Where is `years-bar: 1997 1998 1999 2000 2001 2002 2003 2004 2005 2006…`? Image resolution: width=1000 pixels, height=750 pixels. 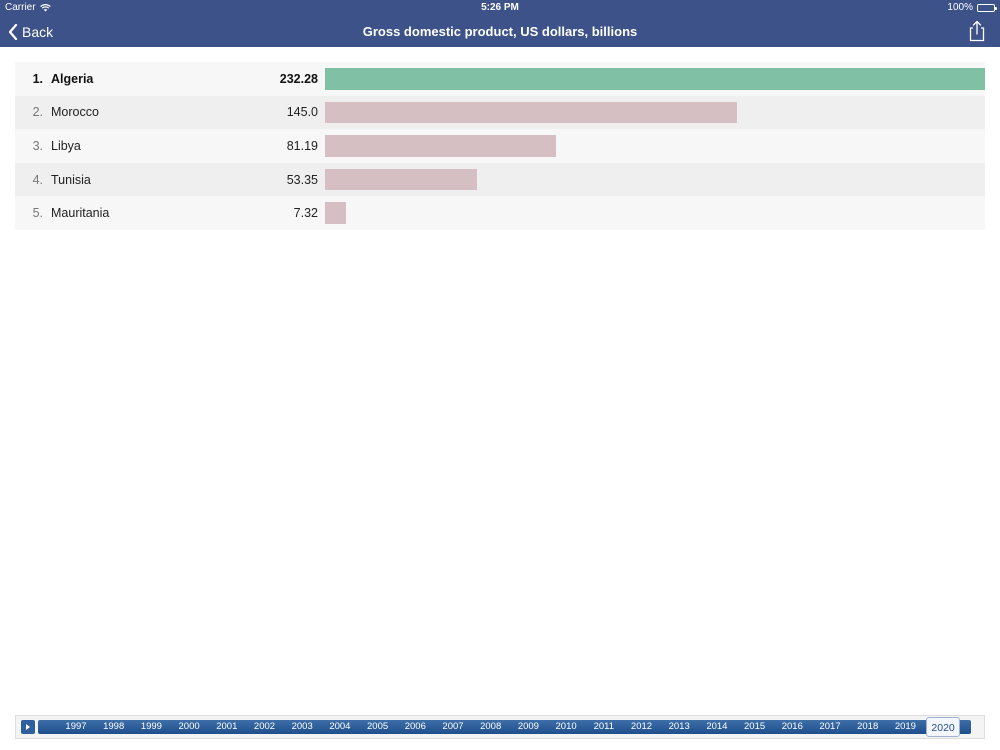 years-bar: 1997 1998 1999 2000 2001 2002 2003 2004 2005 2006… is located at coordinates (504, 727).